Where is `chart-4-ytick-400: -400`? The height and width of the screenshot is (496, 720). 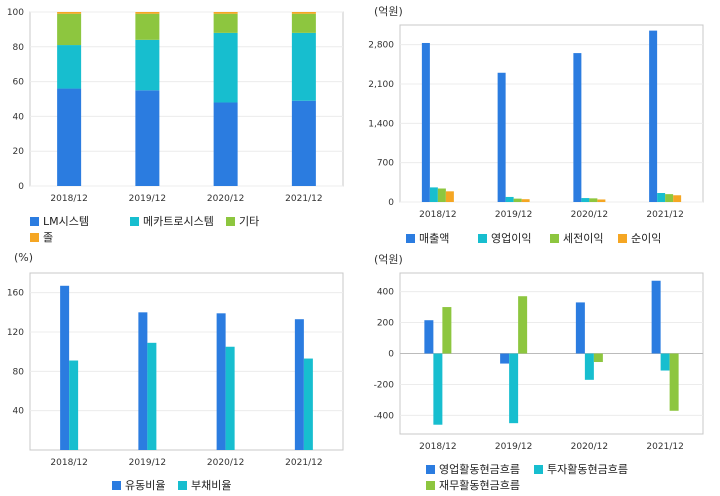
chart-4-ytick-400: -400 is located at coordinates (384, 416).